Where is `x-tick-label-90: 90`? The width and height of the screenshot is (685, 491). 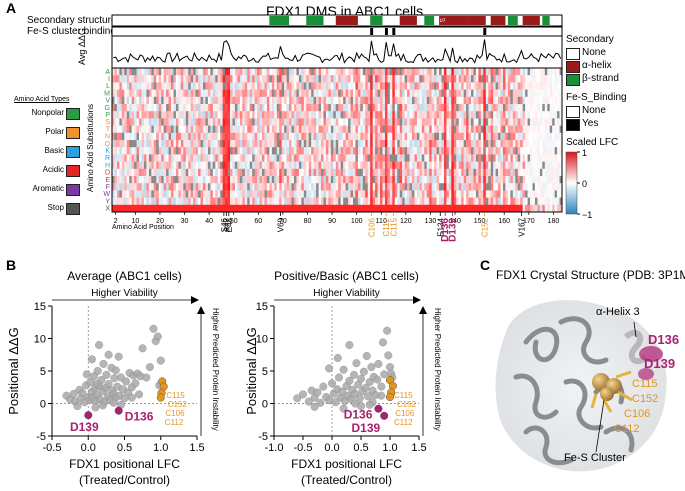 x-tick-label-90: 90 is located at coordinates (332, 221).